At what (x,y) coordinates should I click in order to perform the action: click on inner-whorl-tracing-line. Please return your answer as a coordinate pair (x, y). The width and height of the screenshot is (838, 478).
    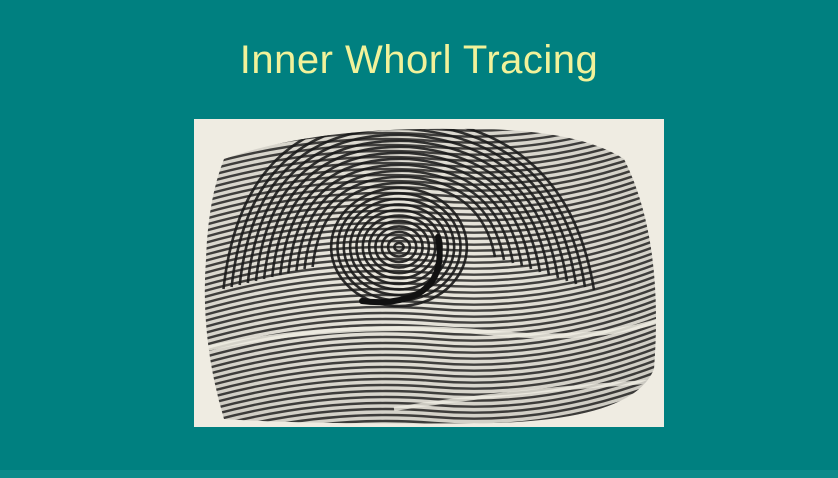
    Looking at the image, I should click on (401, 270).